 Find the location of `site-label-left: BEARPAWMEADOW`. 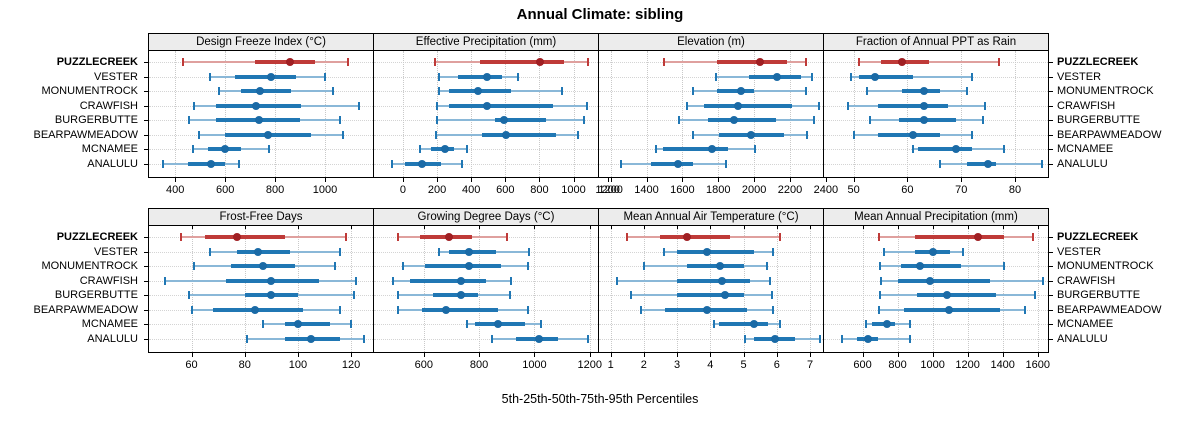

site-label-left: BEARPAWMEADOW is located at coordinates (85, 309).